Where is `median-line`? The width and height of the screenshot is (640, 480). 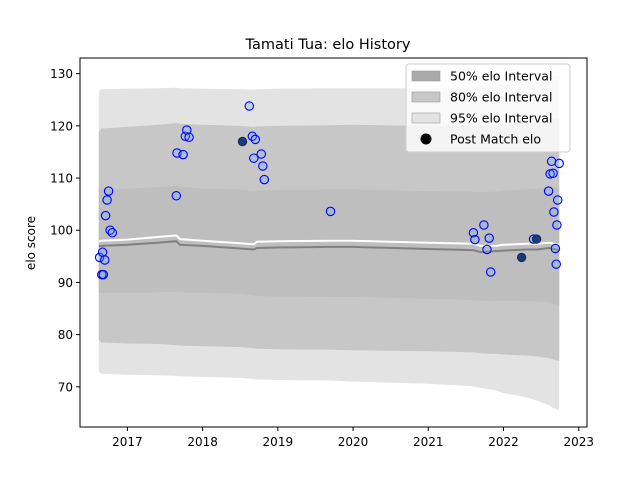 median-line is located at coordinates (329, 247).